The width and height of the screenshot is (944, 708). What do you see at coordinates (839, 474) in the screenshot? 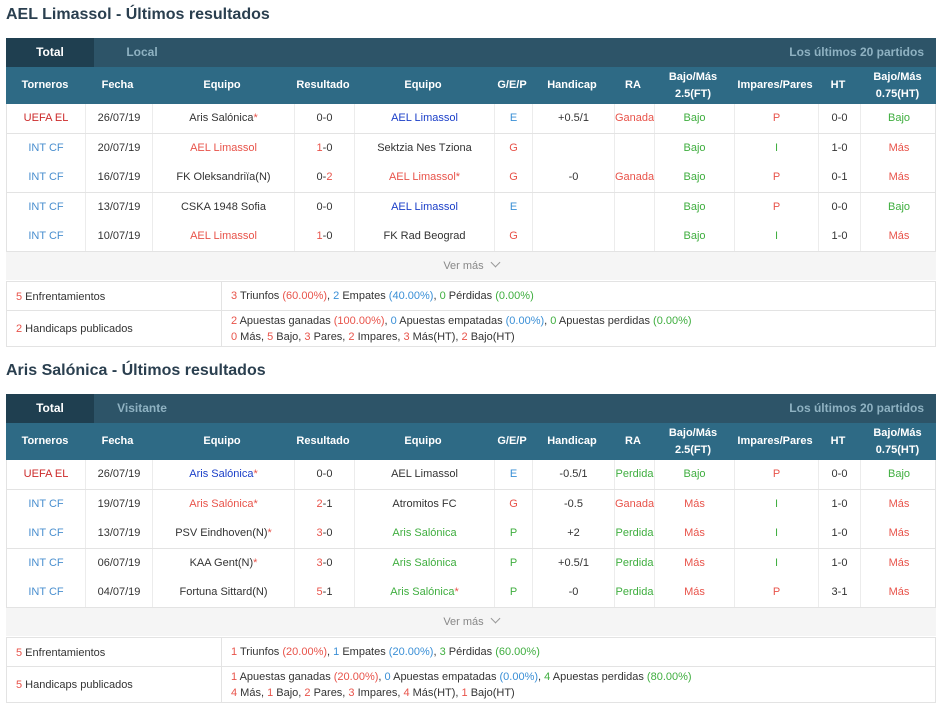
I see `cell-ht: 0-0` at bounding box center [839, 474].